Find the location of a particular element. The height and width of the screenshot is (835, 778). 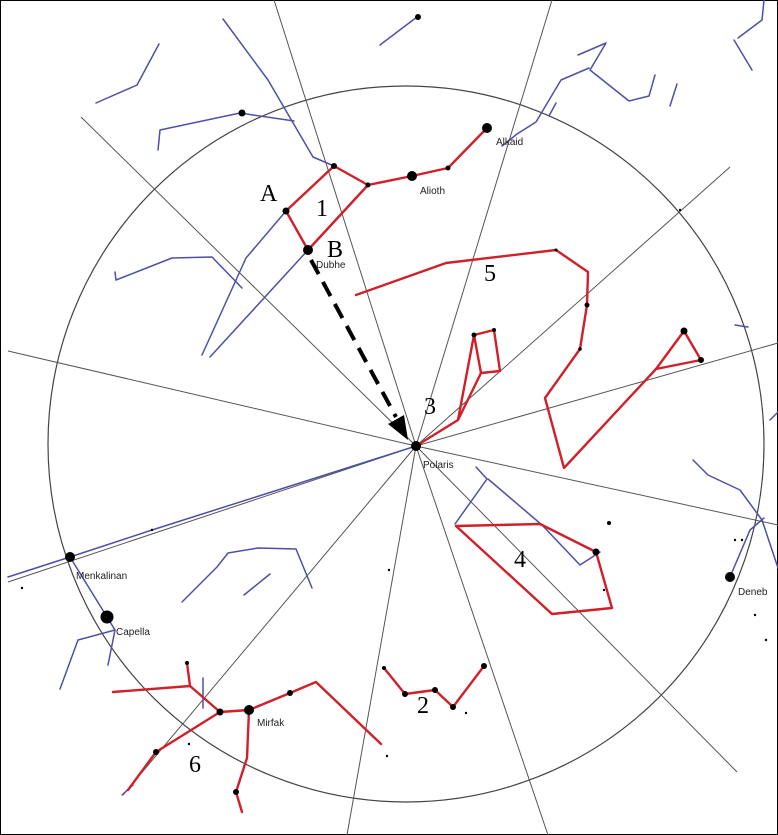

pointer-arrow is located at coordinates (358, 349).